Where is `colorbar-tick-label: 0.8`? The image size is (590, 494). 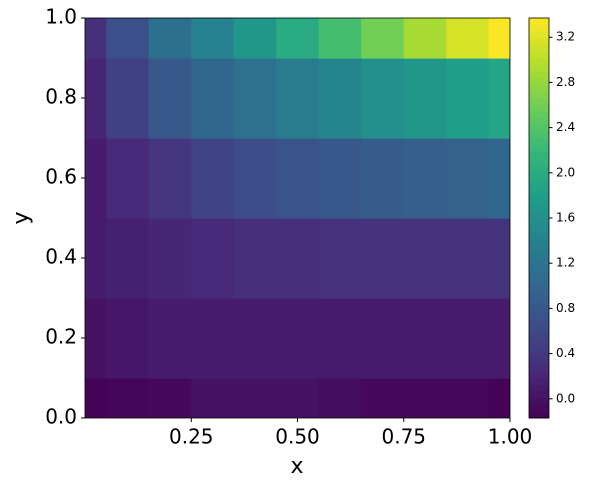 colorbar-tick-label: 0.8 is located at coordinates (565, 308).